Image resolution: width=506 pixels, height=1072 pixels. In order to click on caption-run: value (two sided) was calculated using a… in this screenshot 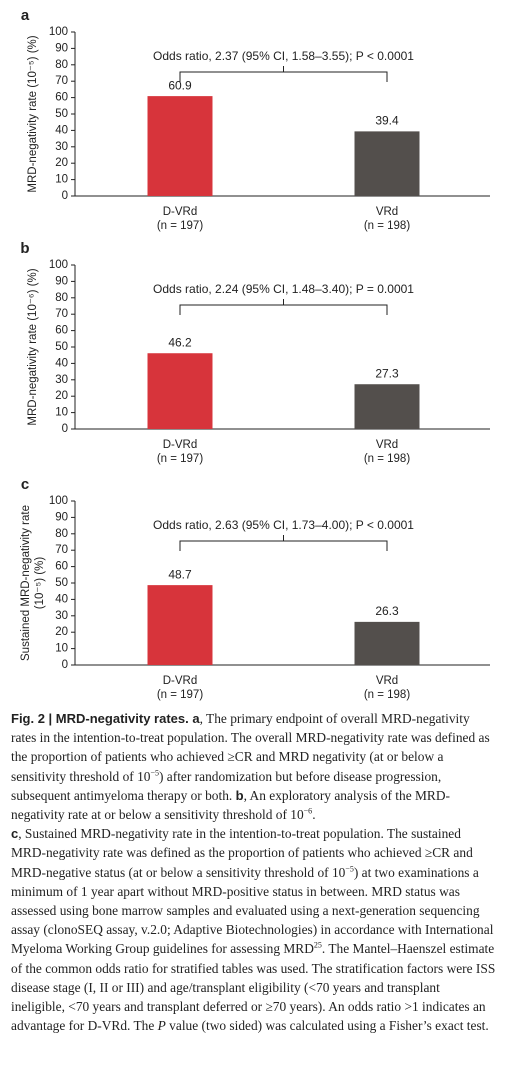, I will do `click(327, 1026)`.